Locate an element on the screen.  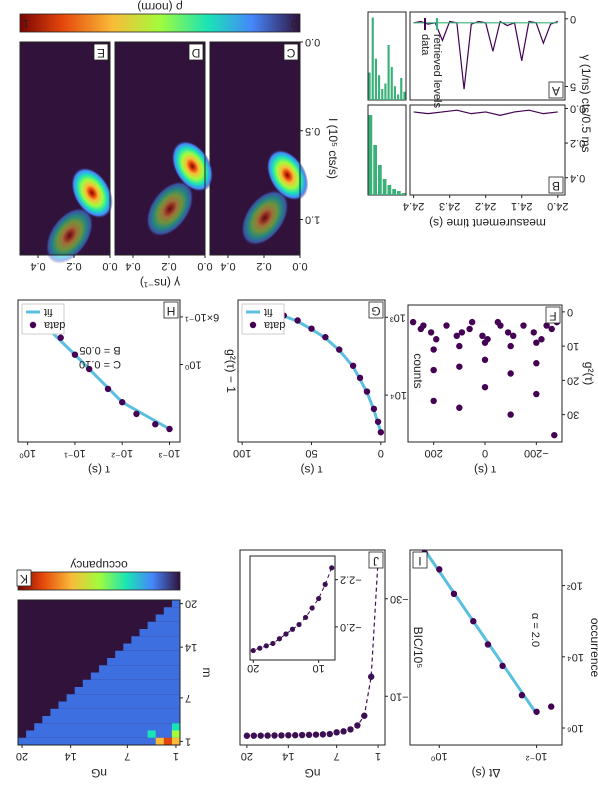
y-axis-label: I (10⁵ cts/s) is located at coordinates (333, 148).